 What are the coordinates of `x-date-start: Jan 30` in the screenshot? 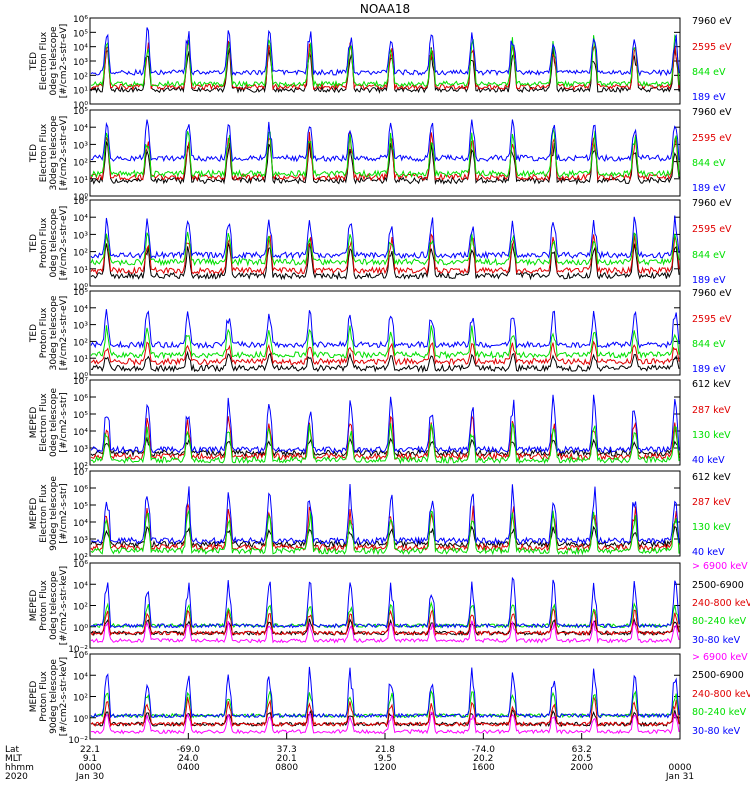 It's located at (89, 777).